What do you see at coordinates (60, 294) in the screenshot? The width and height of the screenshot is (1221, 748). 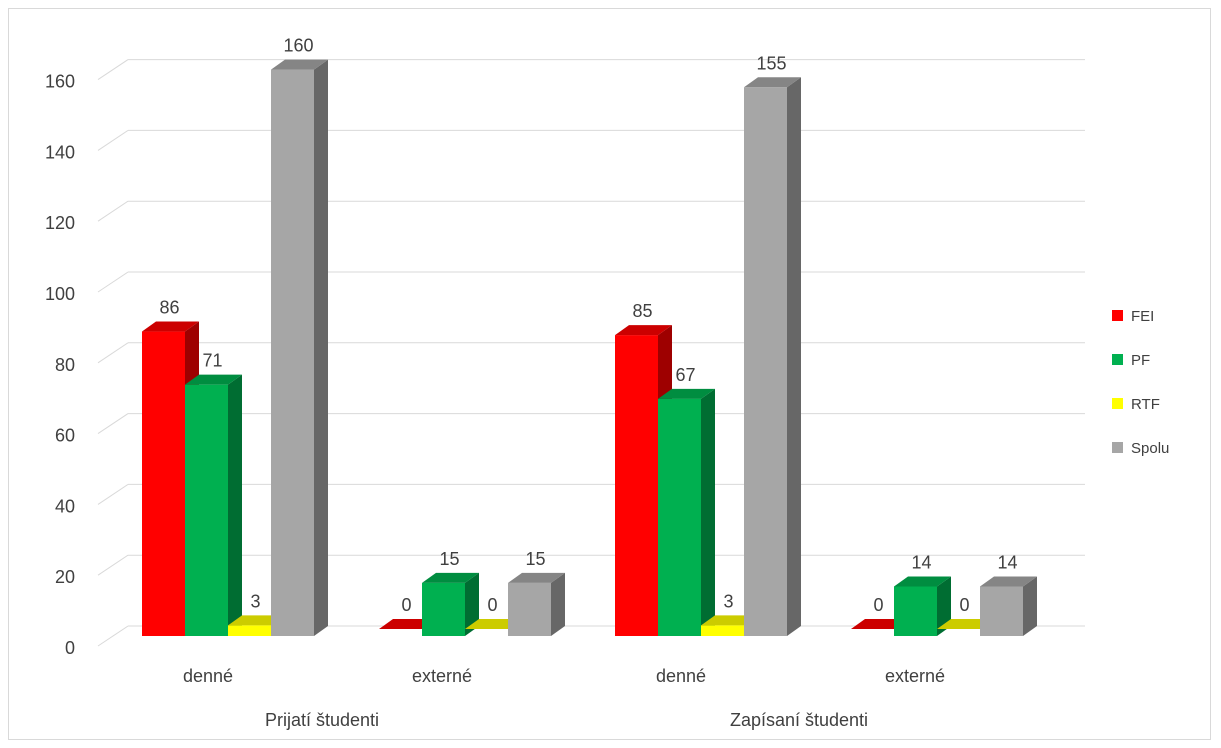 I see `y-tick-label: 100` at bounding box center [60, 294].